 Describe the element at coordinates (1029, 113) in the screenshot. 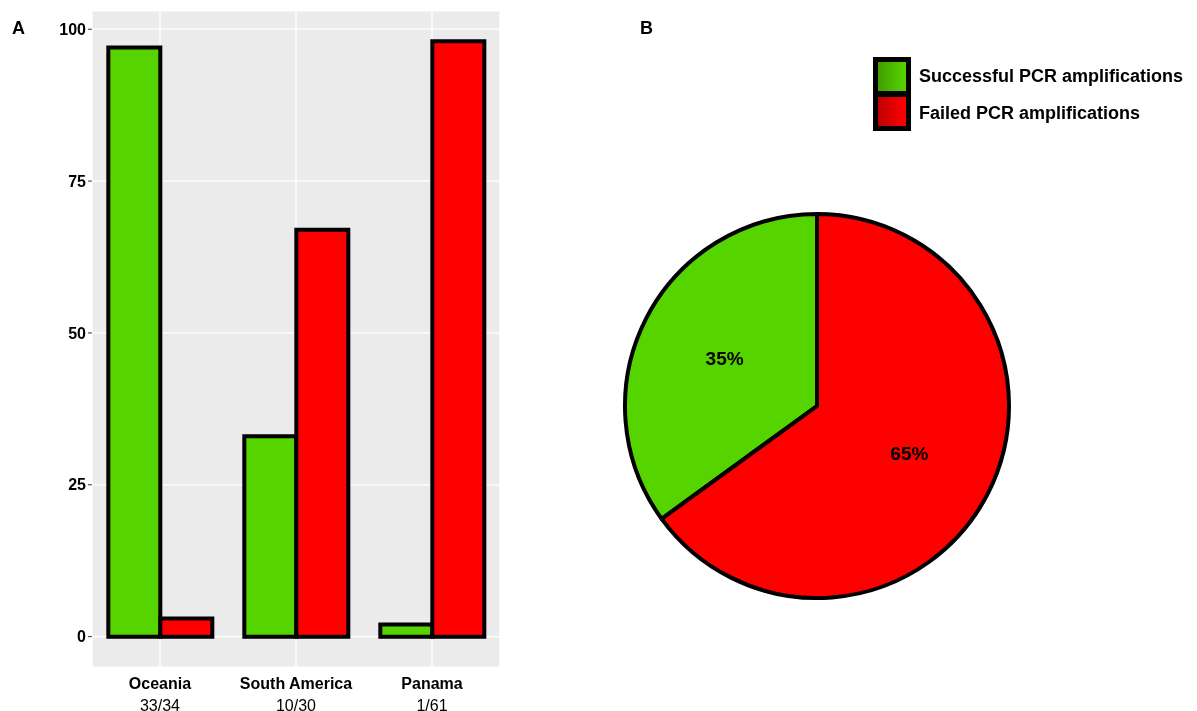

I see `legend-label: Failed PCR amplifications` at that location.